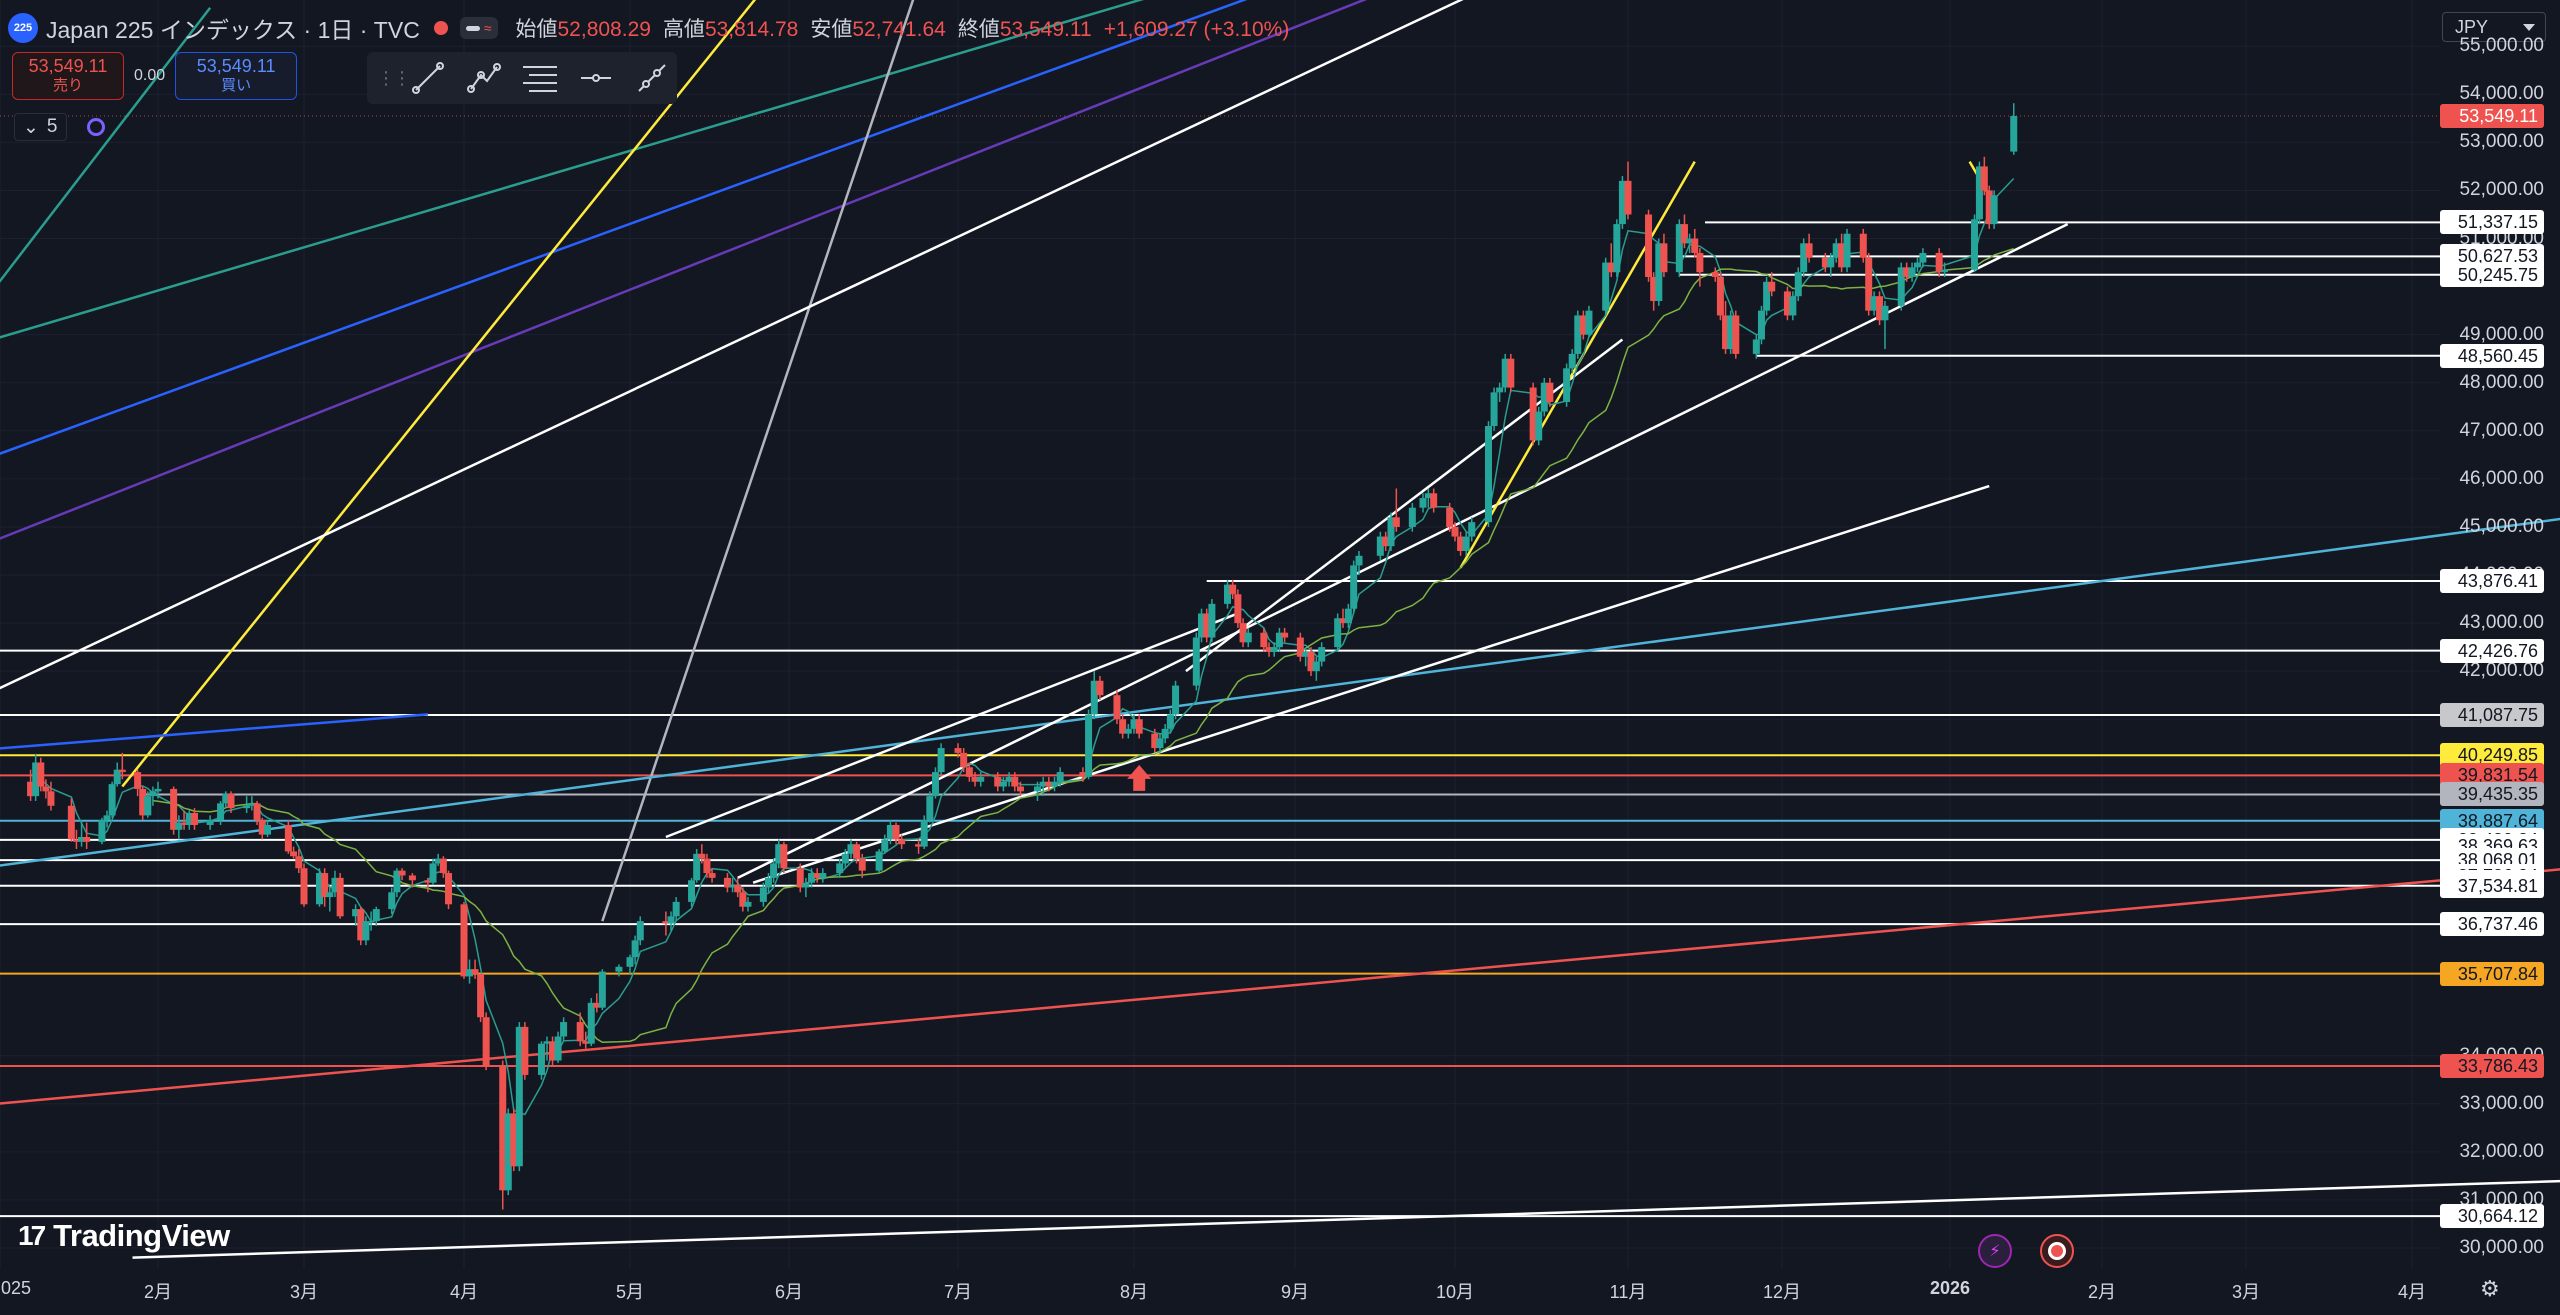 The height and width of the screenshot is (1315, 2560). What do you see at coordinates (16, 1288) in the screenshot?
I see `time-tick-label: 025` at bounding box center [16, 1288].